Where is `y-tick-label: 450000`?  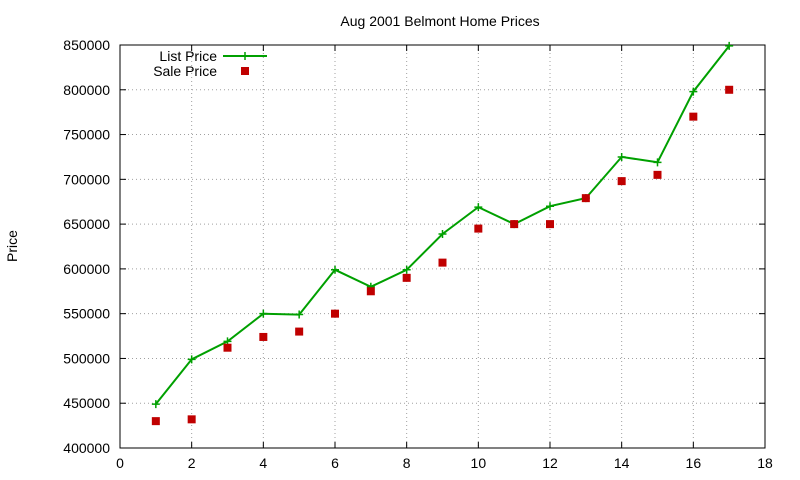 y-tick-label: 450000 is located at coordinates (86, 403).